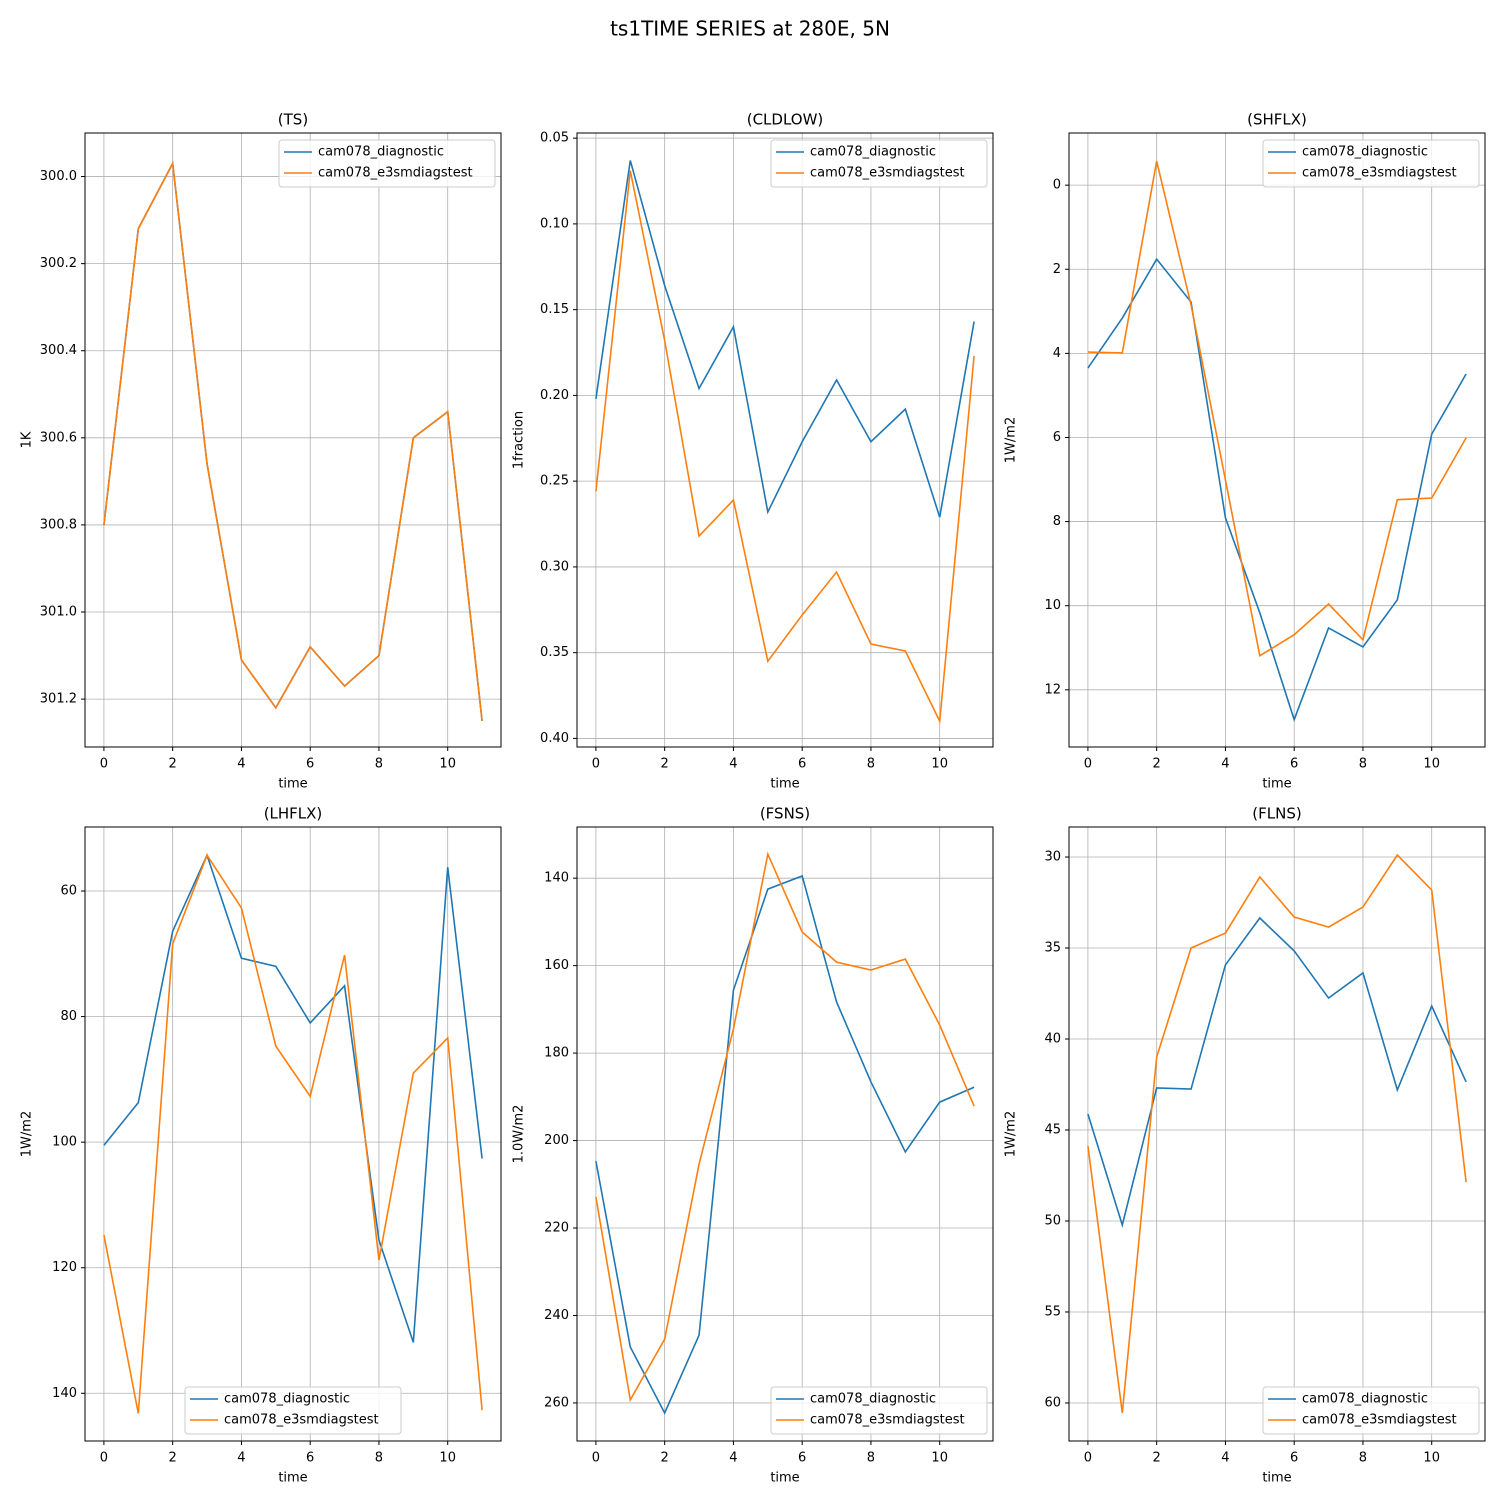 The width and height of the screenshot is (1500, 1504). I want to click on y-tick-label: 0.35, so click(554, 652).